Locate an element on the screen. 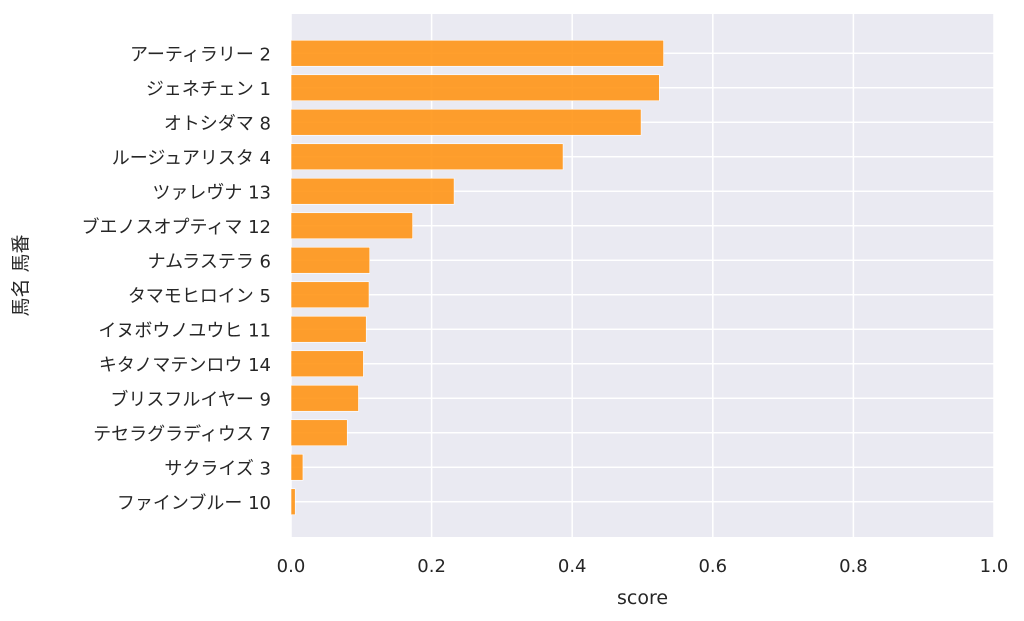  y-tick-label: ファインブルー 10 is located at coordinates (194, 503).